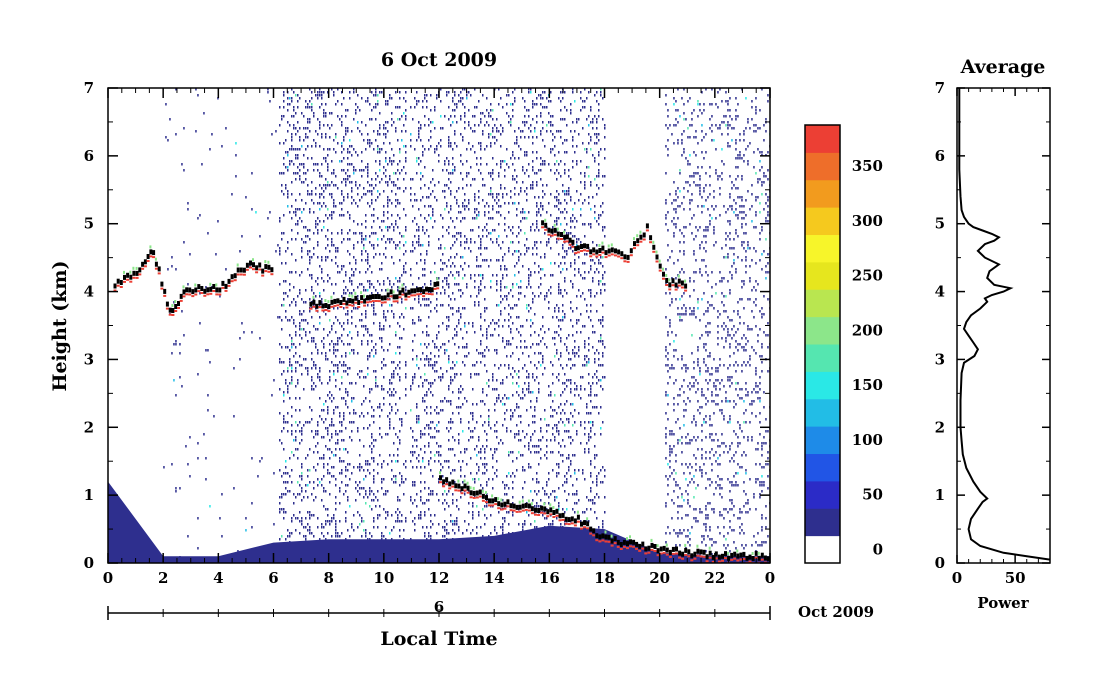 The image size is (1102, 699). What do you see at coordinates (193, 280) in the screenshot?
I see `cloud-layer-early` at bounding box center [193, 280].